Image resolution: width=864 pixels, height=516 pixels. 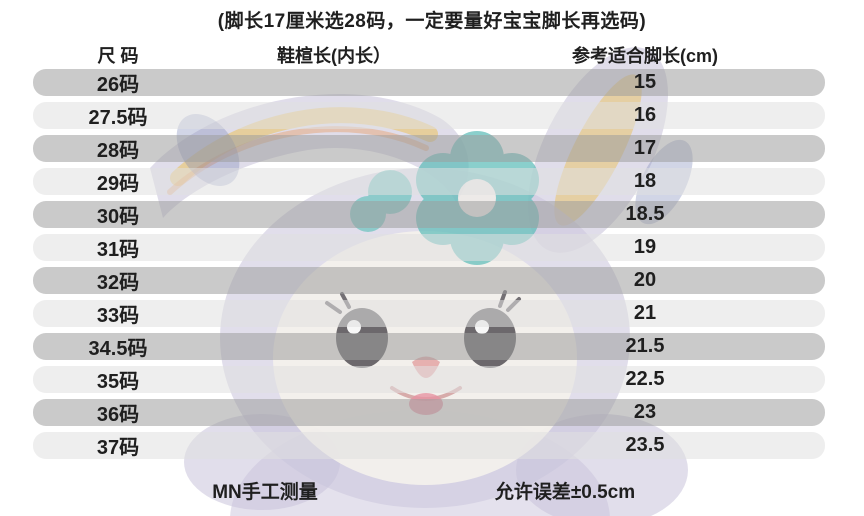 What do you see at coordinates (645, 346) in the screenshot?
I see `foot-length-cell: 21.5` at bounding box center [645, 346].